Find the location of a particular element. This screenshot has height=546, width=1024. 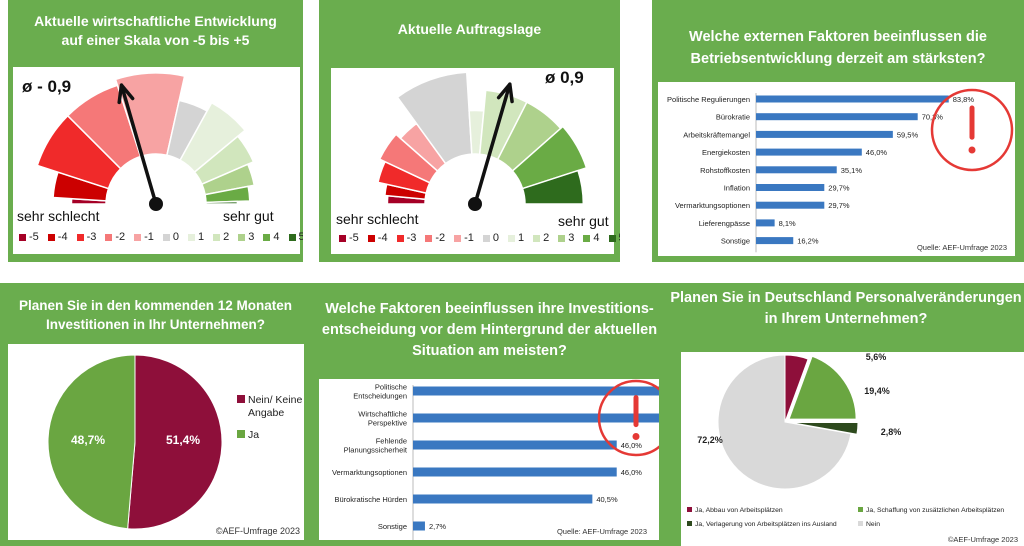

bar-value-label: 70,3% is located at coordinates (933, 117).